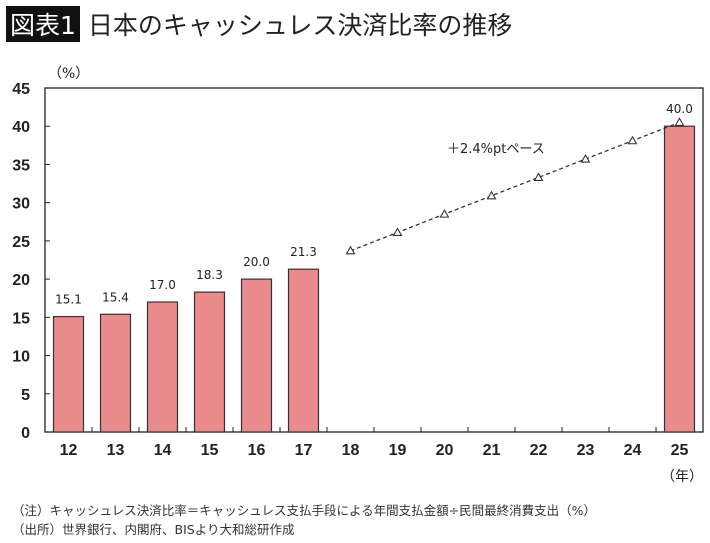 The width and height of the screenshot is (710, 543). I want to click on x-tick-label: 21, so click(492, 450).